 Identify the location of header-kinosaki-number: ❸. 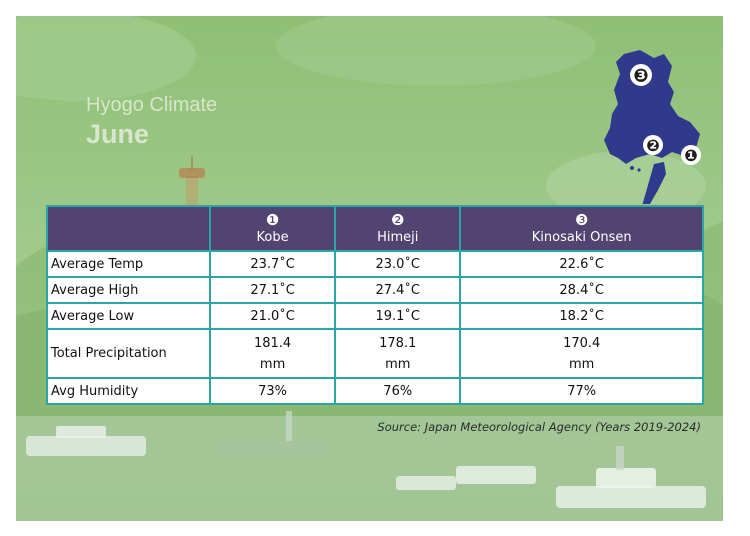
(581, 219).